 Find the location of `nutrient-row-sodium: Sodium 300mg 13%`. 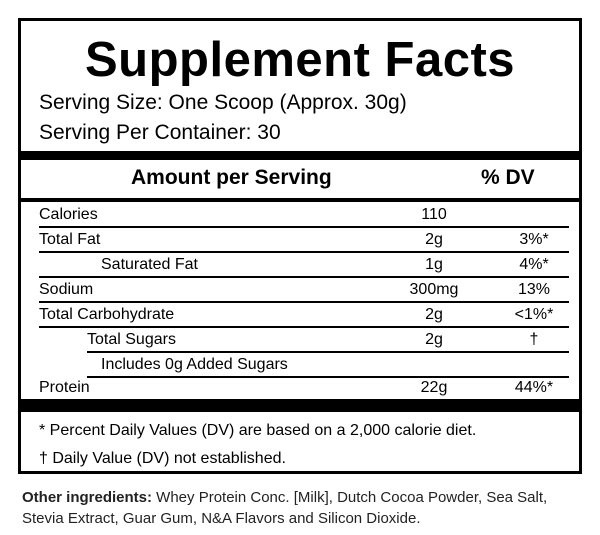

nutrient-row-sodium: Sodium 300mg 13% is located at coordinates (304, 290).